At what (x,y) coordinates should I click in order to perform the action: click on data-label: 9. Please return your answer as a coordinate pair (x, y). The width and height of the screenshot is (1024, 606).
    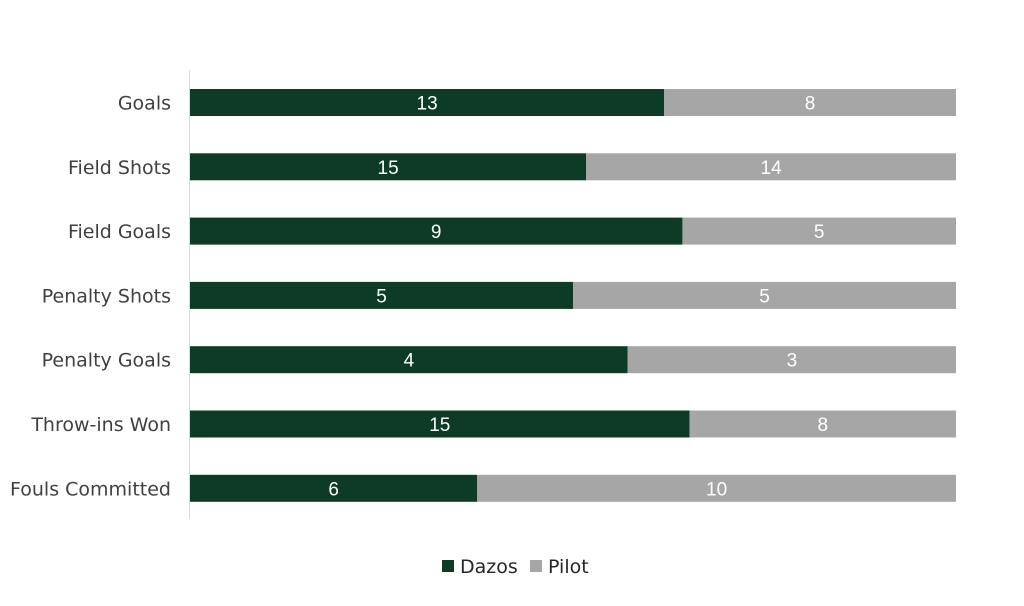
    Looking at the image, I should click on (436, 232).